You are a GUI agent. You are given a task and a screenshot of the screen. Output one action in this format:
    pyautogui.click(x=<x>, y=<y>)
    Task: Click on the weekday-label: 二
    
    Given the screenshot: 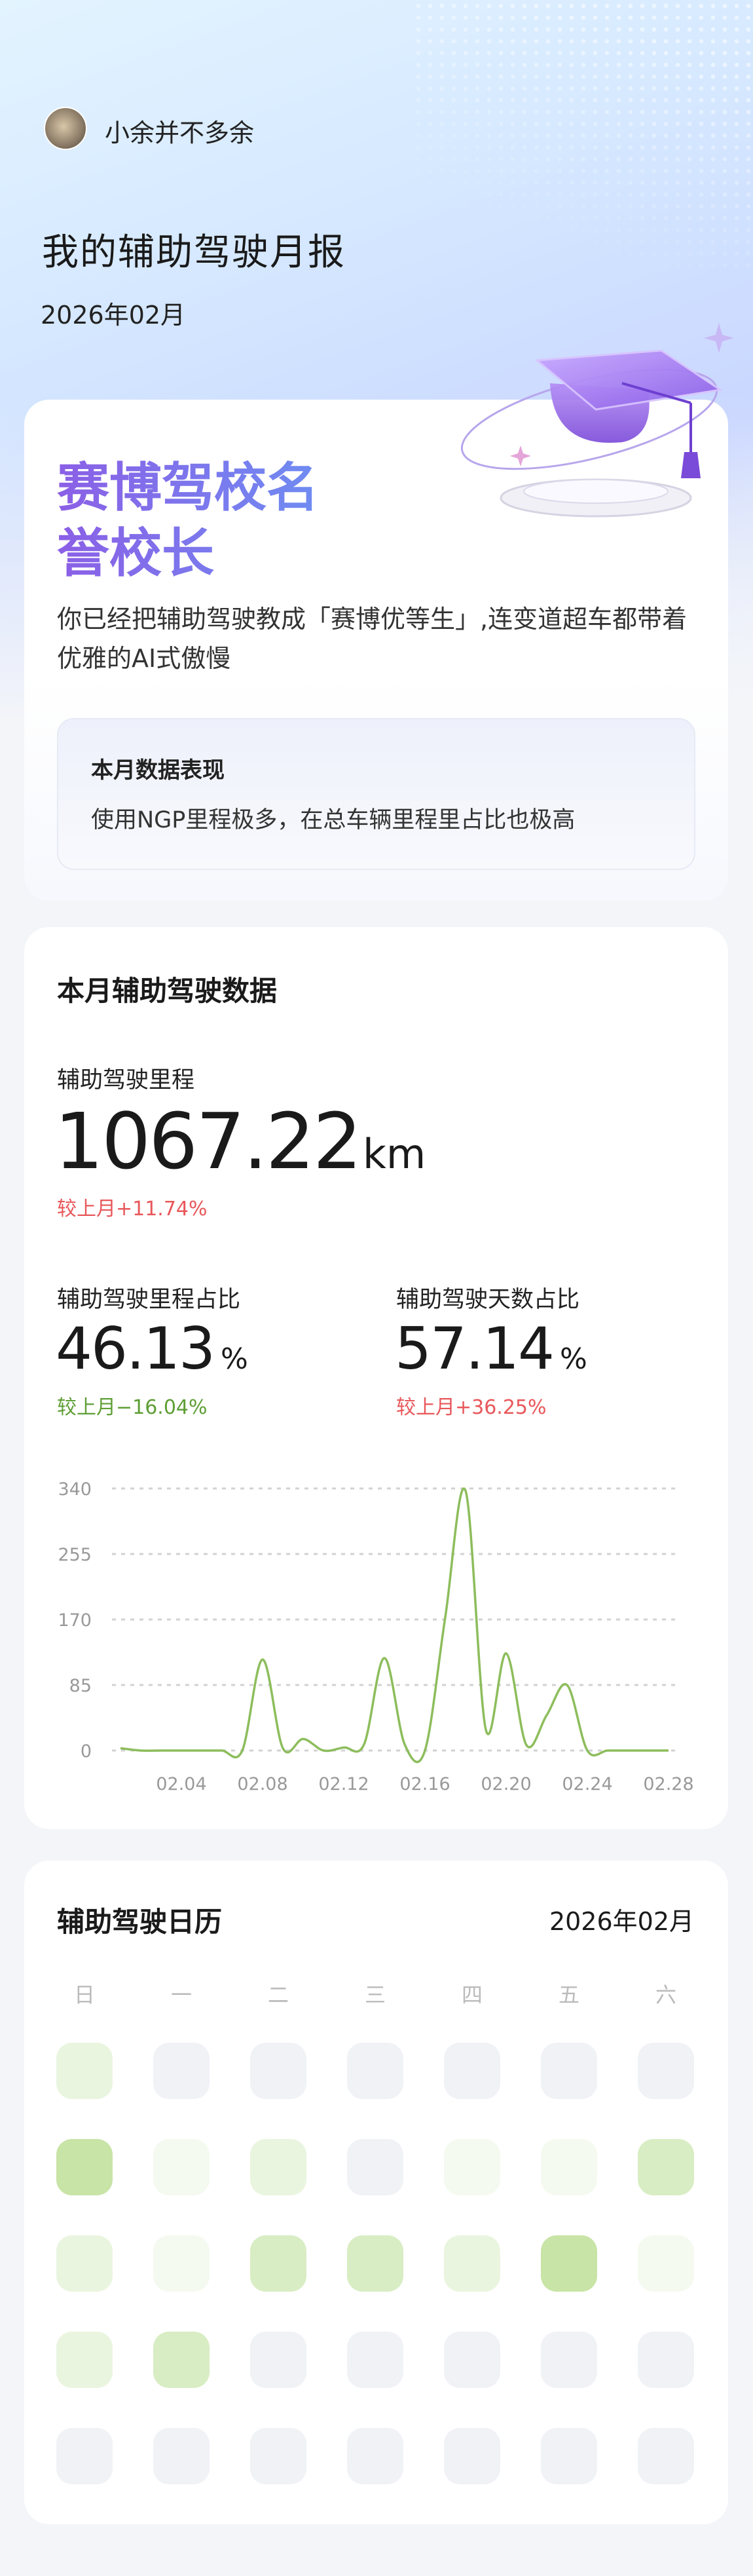 What is the action you would take?
    pyautogui.click(x=278, y=1994)
    